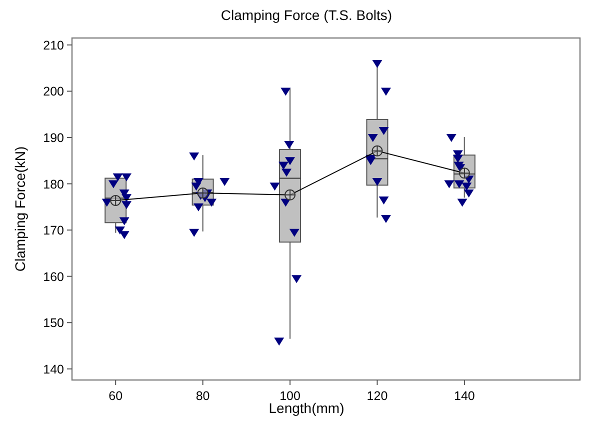  Describe the element at coordinates (115, 396) in the screenshot. I see `x-tick-label: 60` at that location.